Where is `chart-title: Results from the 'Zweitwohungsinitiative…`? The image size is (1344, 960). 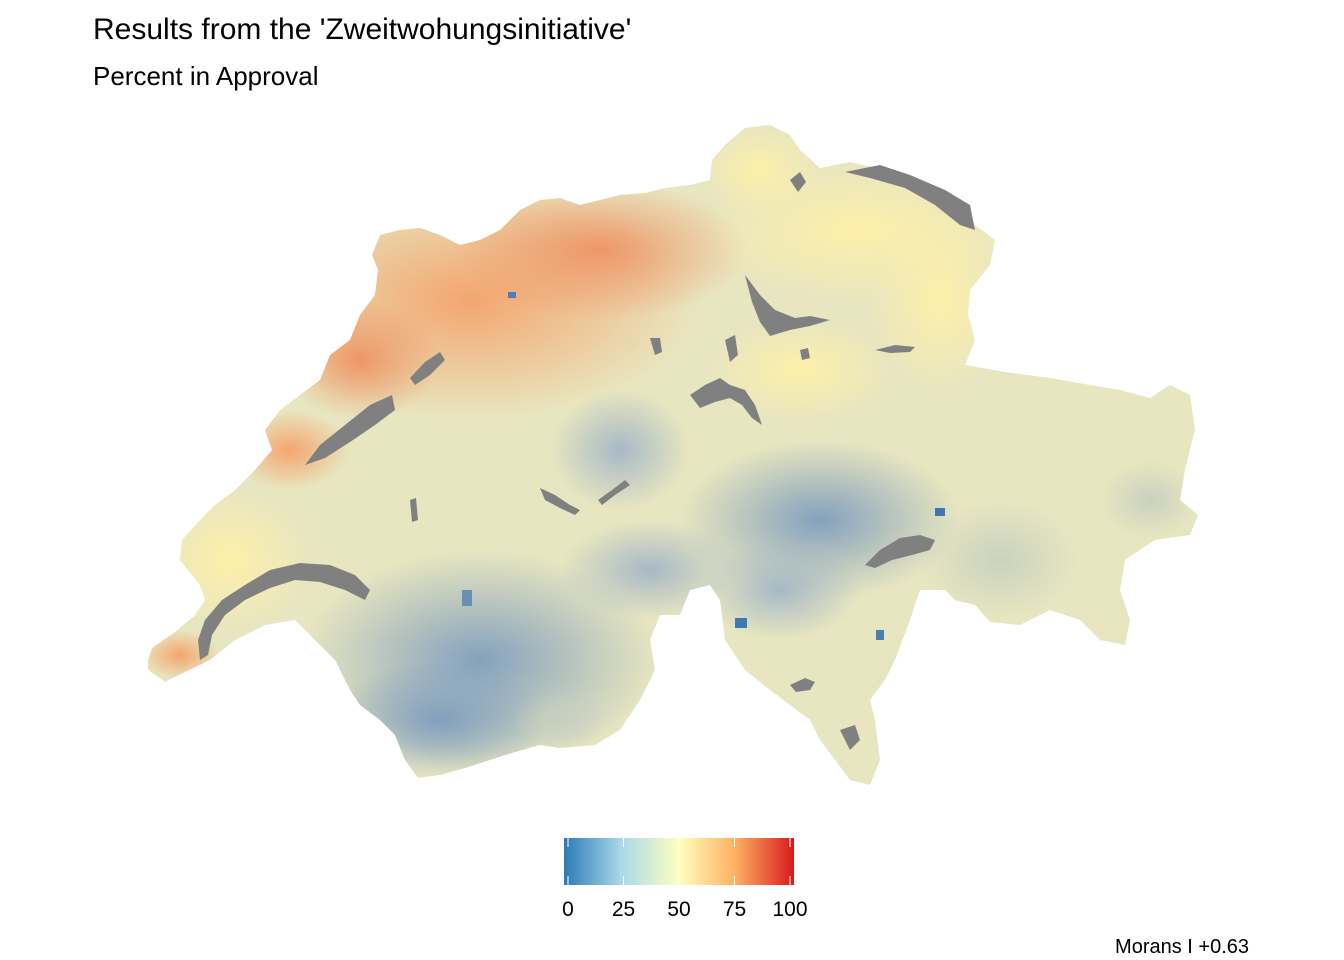
chart-title: Results from the 'Zweitwohungsinitiative… is located at coordinates (362, 29).